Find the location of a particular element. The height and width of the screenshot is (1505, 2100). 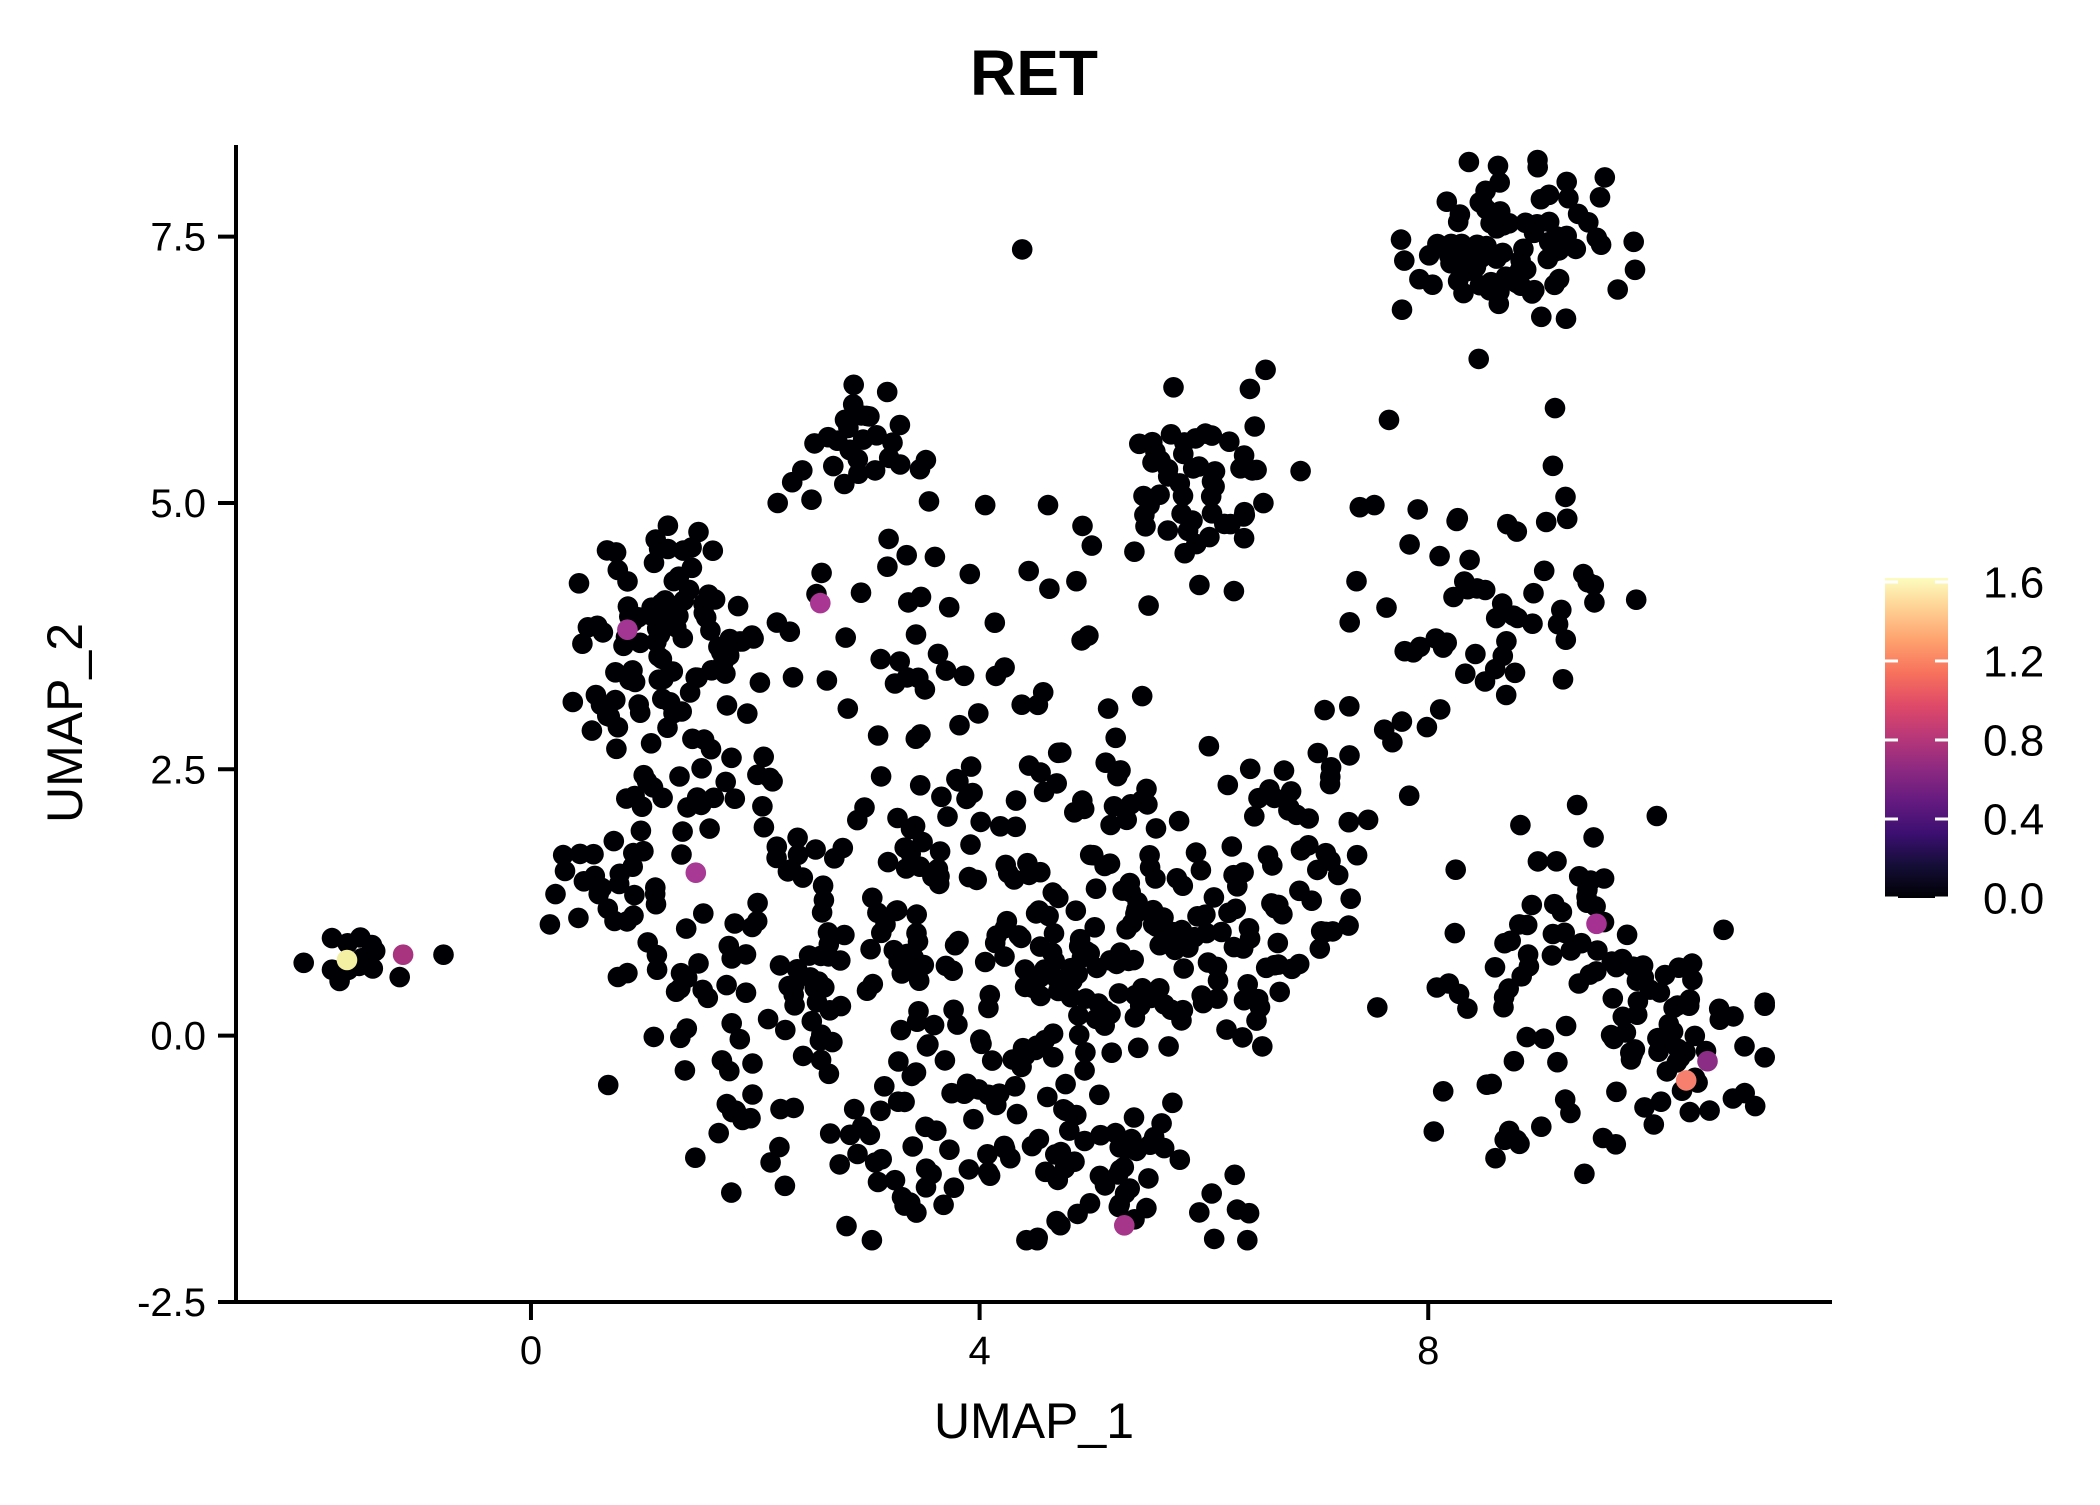

legend-tick-label: 0.4 is located at coordinates (2013, 819).